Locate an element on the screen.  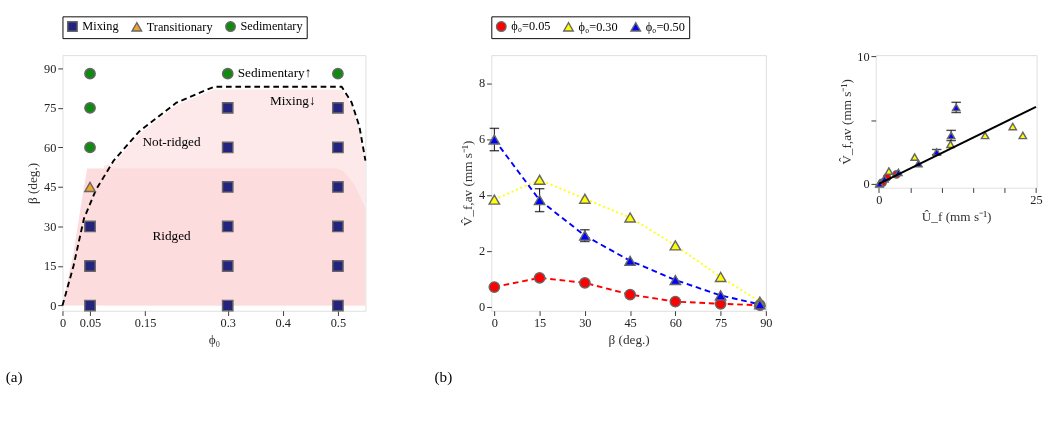
y-axis-title: β (deg.) is located at coordinates (33, 183).